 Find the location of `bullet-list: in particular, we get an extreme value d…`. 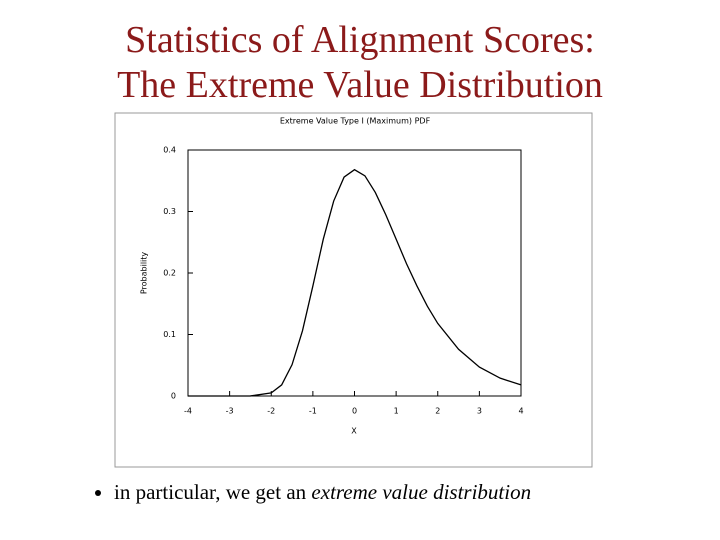

bullet-list: in particular, we get an extreme value d… is located at coordinates (309, 492).